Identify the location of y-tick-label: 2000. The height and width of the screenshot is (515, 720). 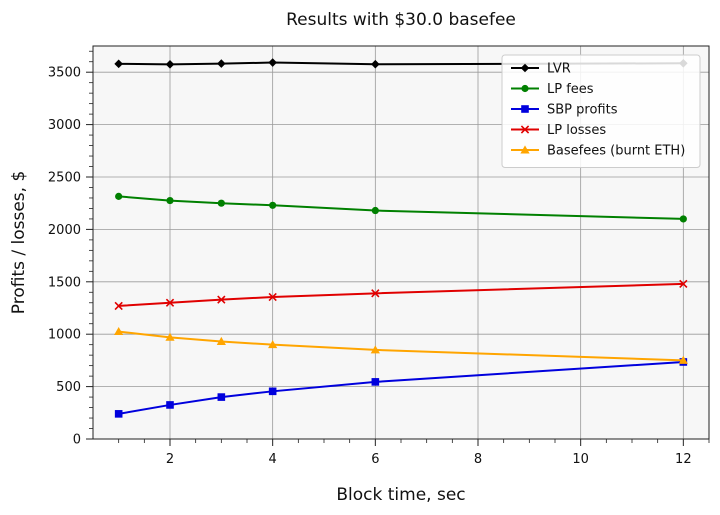
(64, 230).